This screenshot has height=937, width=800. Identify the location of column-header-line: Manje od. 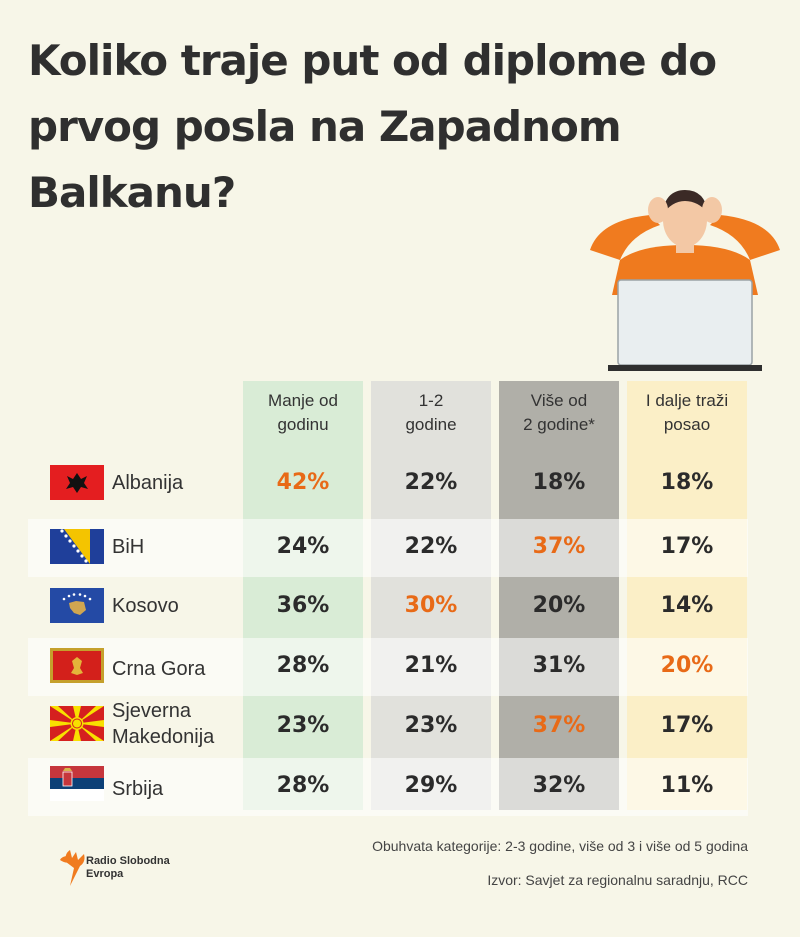
(303, 400).